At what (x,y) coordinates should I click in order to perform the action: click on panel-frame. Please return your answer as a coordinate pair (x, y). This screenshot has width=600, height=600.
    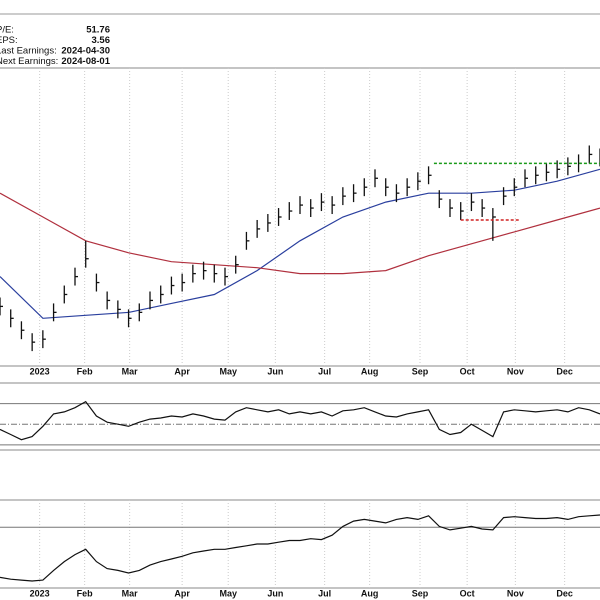
    Looking at the image, I should click on (300, 416).